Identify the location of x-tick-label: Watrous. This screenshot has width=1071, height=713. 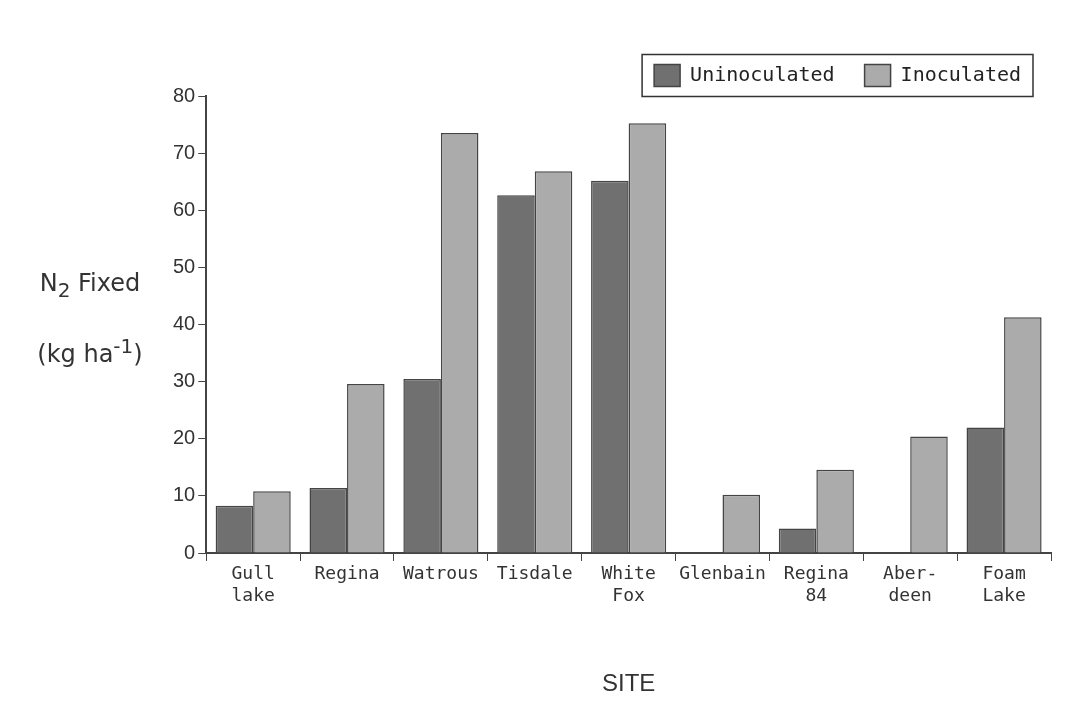
(440, 573).